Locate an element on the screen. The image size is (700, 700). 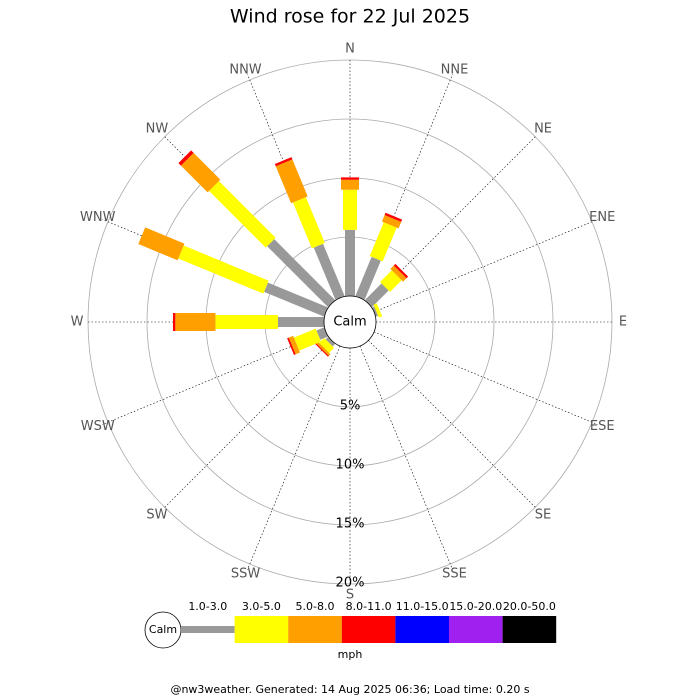
legend-label: 3.0-5.0 is located at coordinates (261, 606).